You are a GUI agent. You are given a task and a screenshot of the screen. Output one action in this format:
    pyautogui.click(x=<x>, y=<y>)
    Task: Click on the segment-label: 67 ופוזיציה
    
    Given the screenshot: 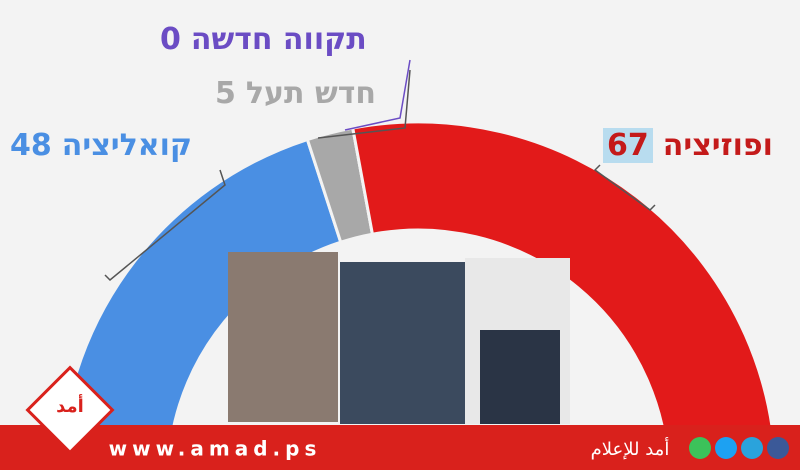 What is the action you would take?
    pyautogui.click(x=688, y=145)
    